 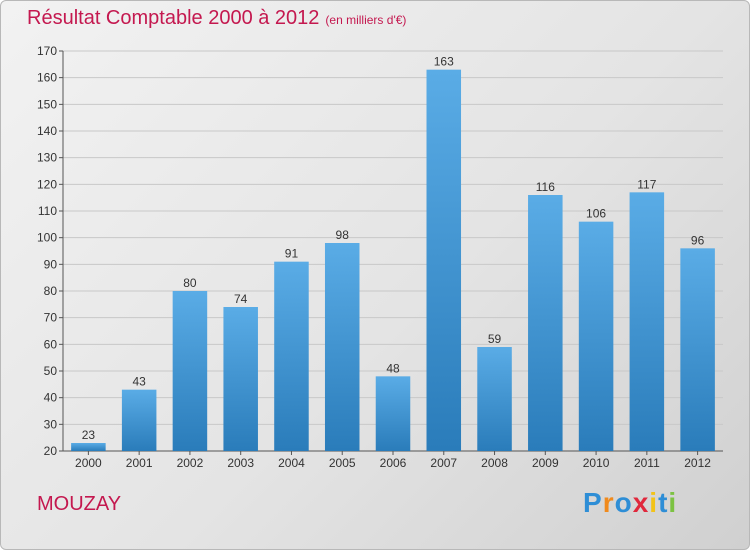 What do you see at coordinates (393, 368) in the screenshot?
I see `bar-value-label: 48` at bounding box center [393, 368].